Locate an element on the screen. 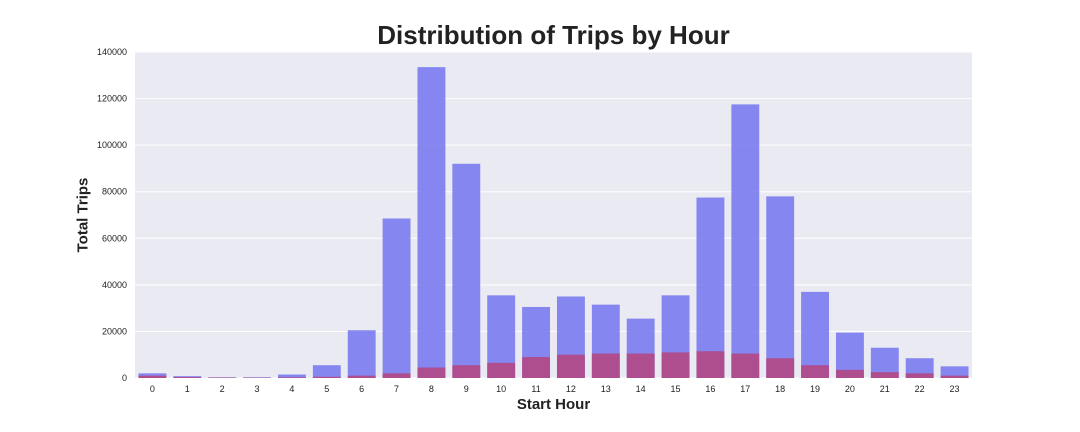 Image resolution: width=1080 pixels, height=432 pixels. x-tick-label: 7 is located at coordinates (396, 389).